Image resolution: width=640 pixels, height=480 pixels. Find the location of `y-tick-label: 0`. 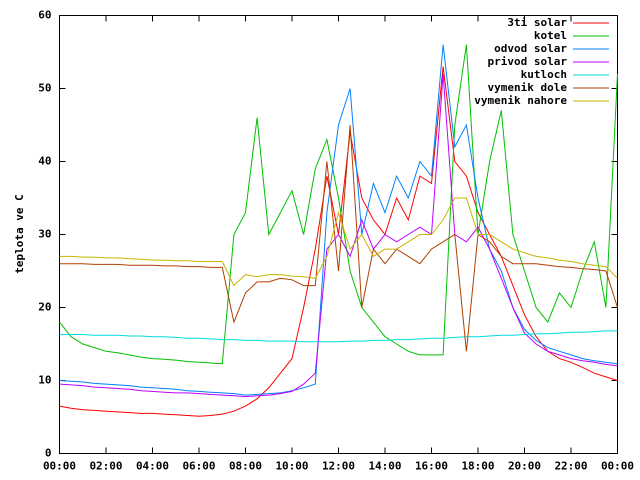

y-tick-label: 0 is located at coordinates (48, 453).